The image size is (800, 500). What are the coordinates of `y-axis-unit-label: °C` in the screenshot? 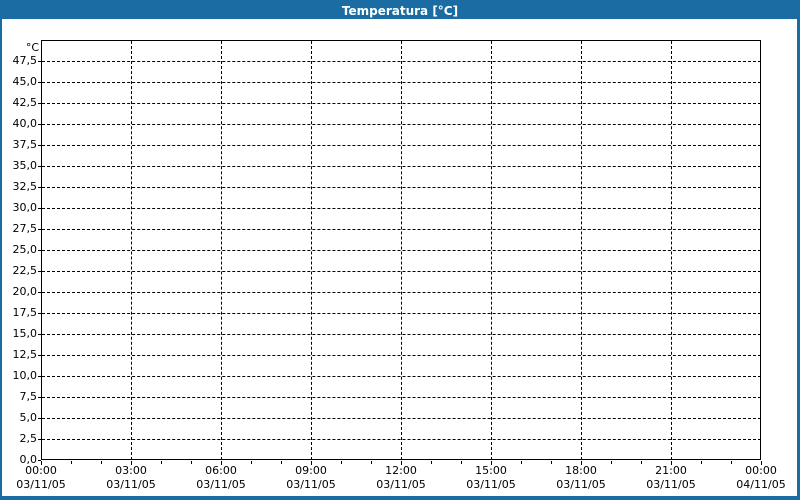 It's located at (32, 47).